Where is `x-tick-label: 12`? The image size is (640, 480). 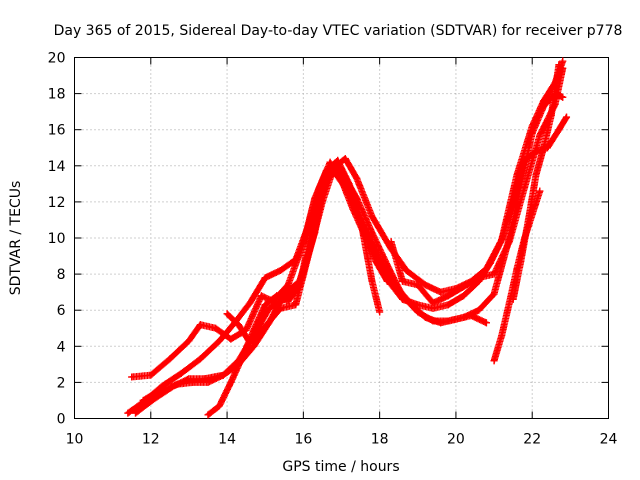
x-tick-label: 12 is located at coordinates (151, 440).